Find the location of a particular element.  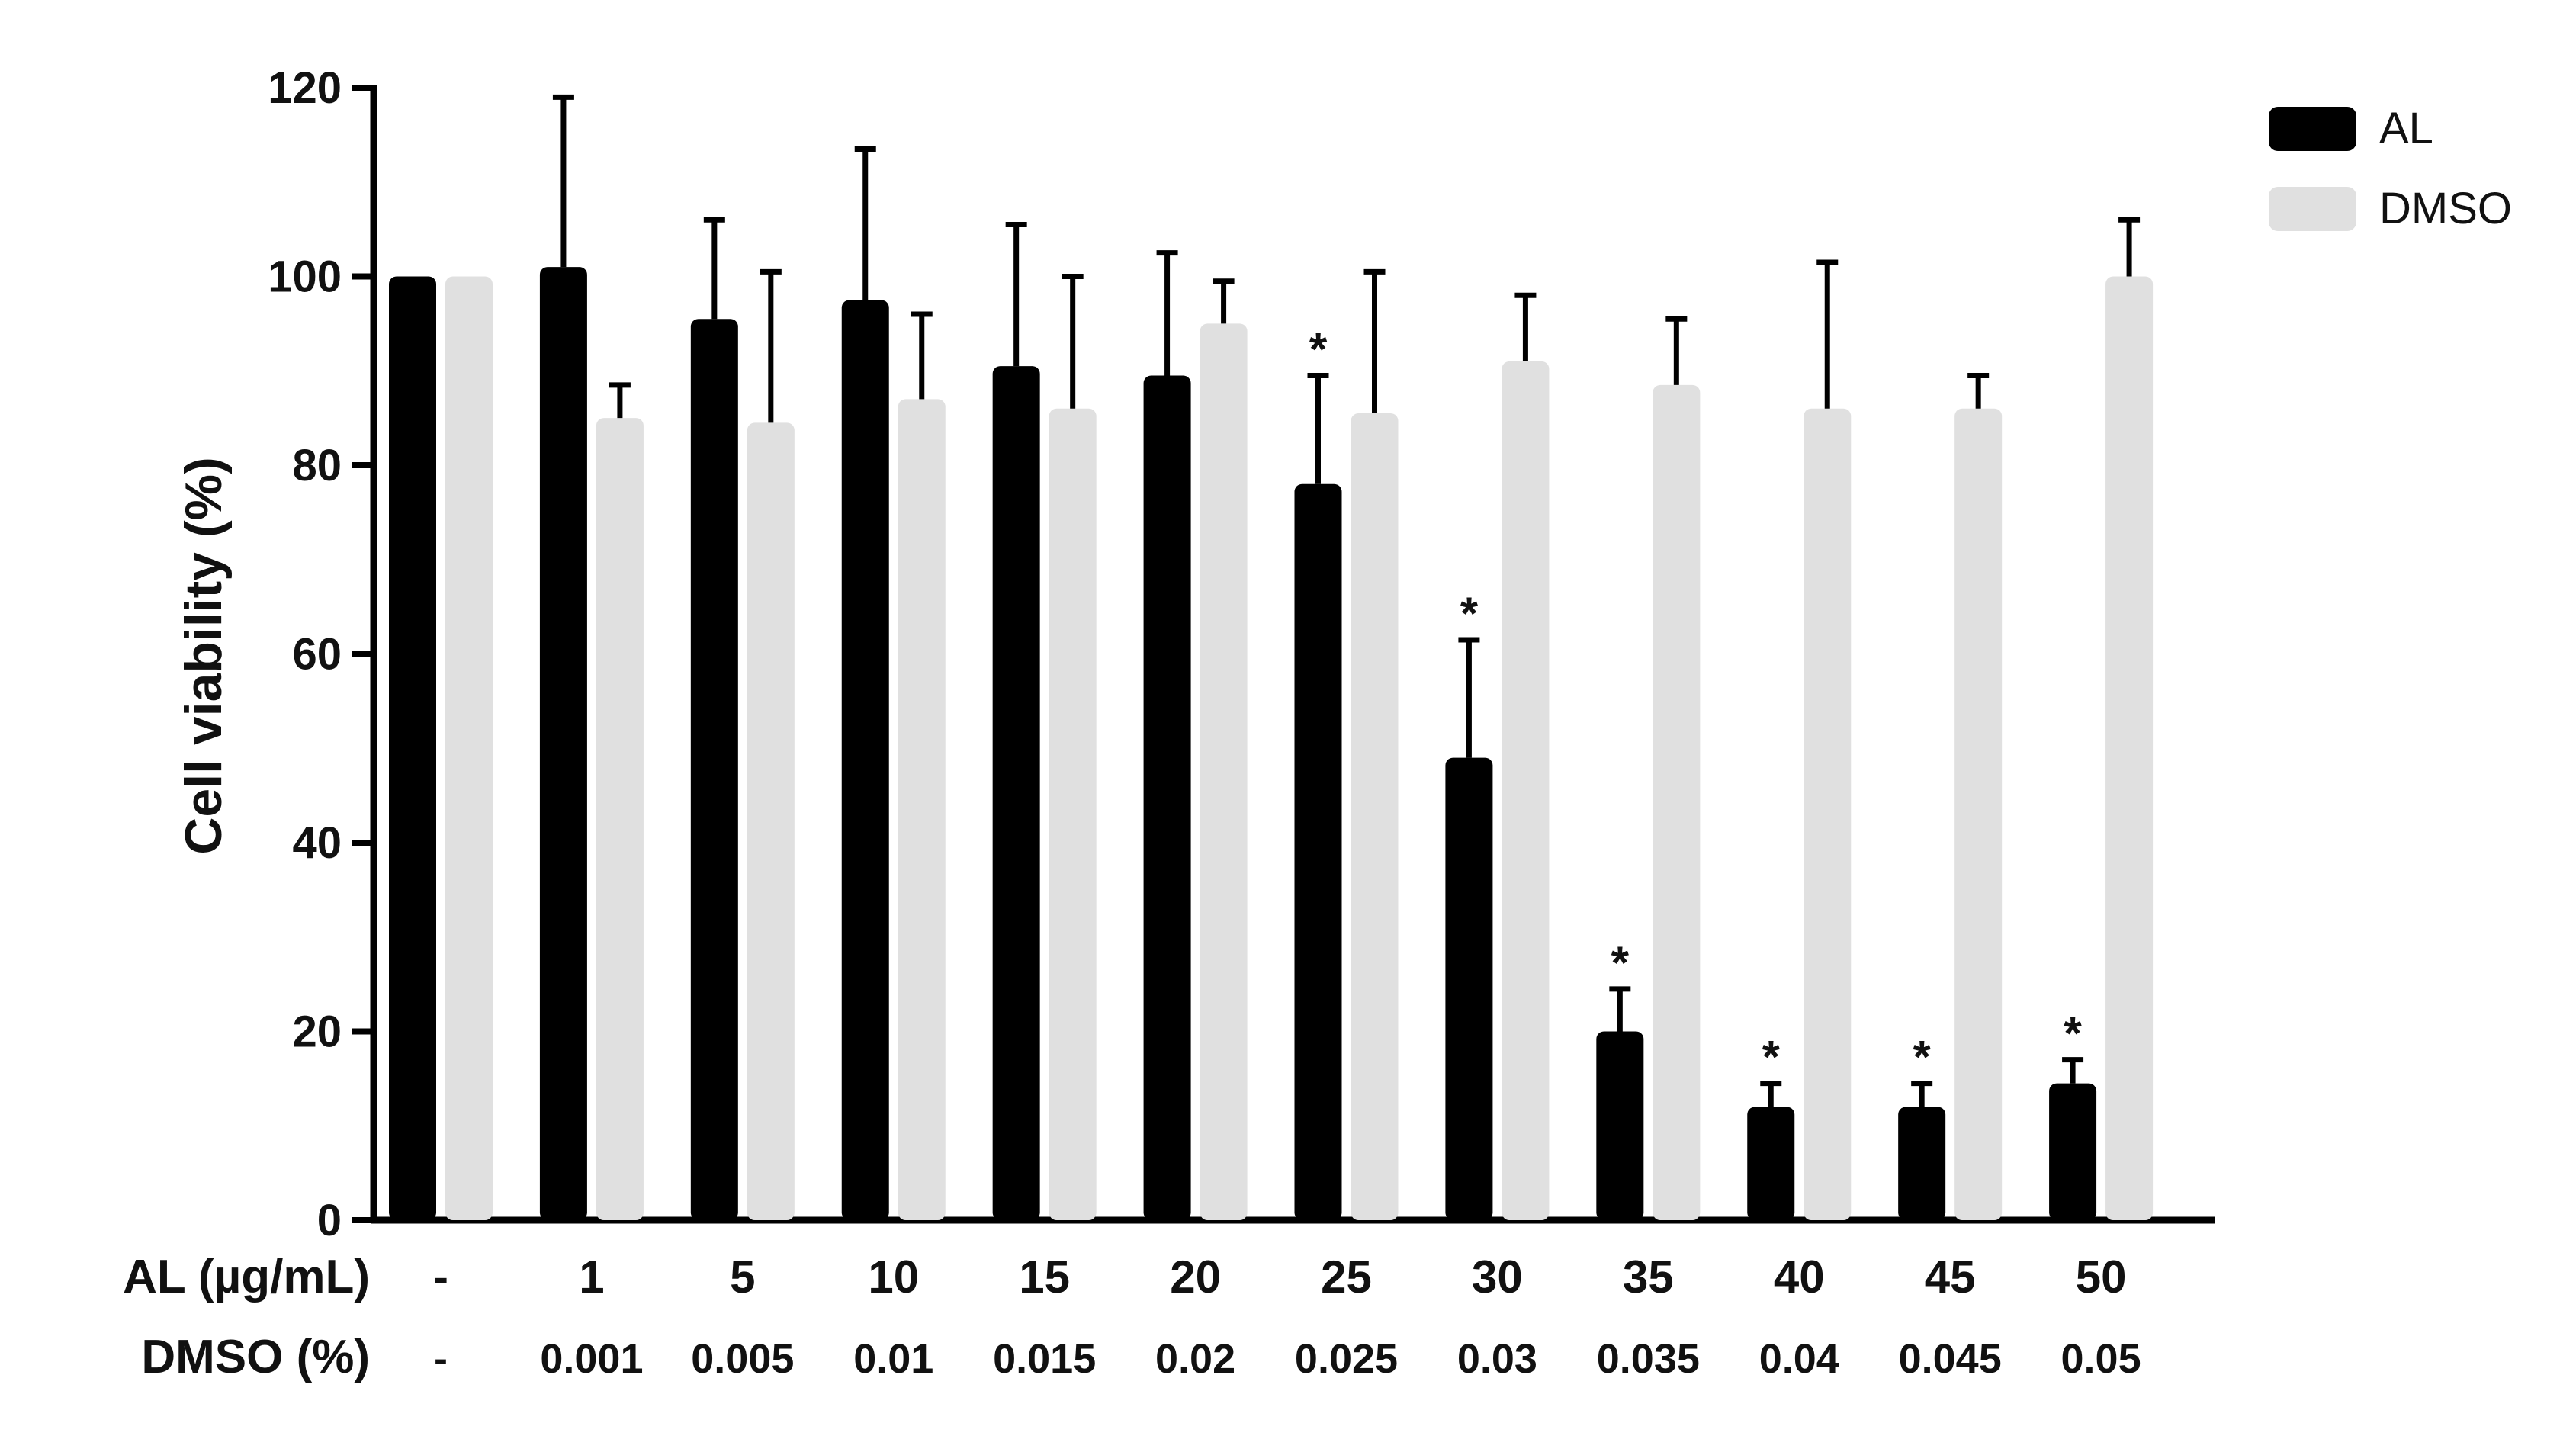

legend-swatch-dmso is located at coordinates (2312, 209).